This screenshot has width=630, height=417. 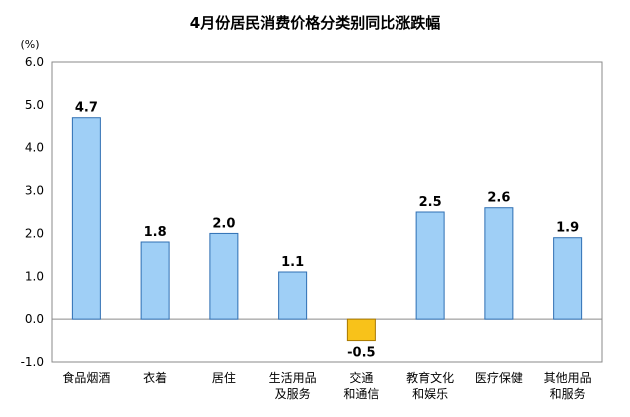 I want to click on x-tick-label: 教育文化, so click(x=430, y=377).